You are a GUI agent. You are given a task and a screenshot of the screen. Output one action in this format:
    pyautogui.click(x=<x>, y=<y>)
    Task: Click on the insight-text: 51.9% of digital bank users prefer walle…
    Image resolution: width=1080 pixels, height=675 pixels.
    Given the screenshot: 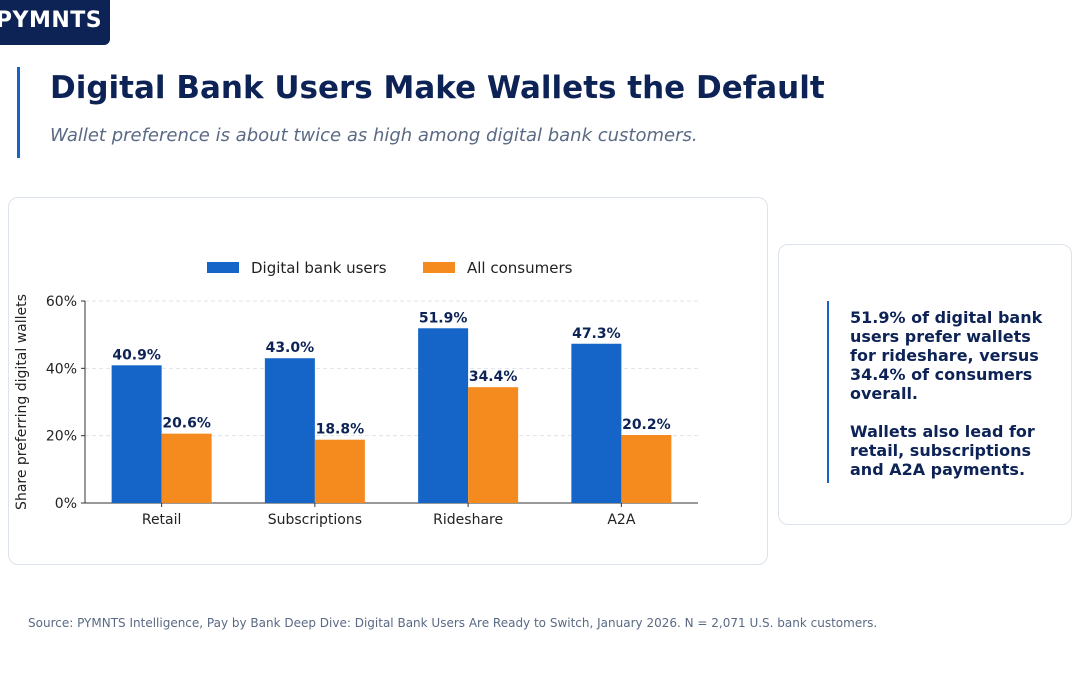 What is the action you would take?
    pyautogui.click(x=955, y=393)
    